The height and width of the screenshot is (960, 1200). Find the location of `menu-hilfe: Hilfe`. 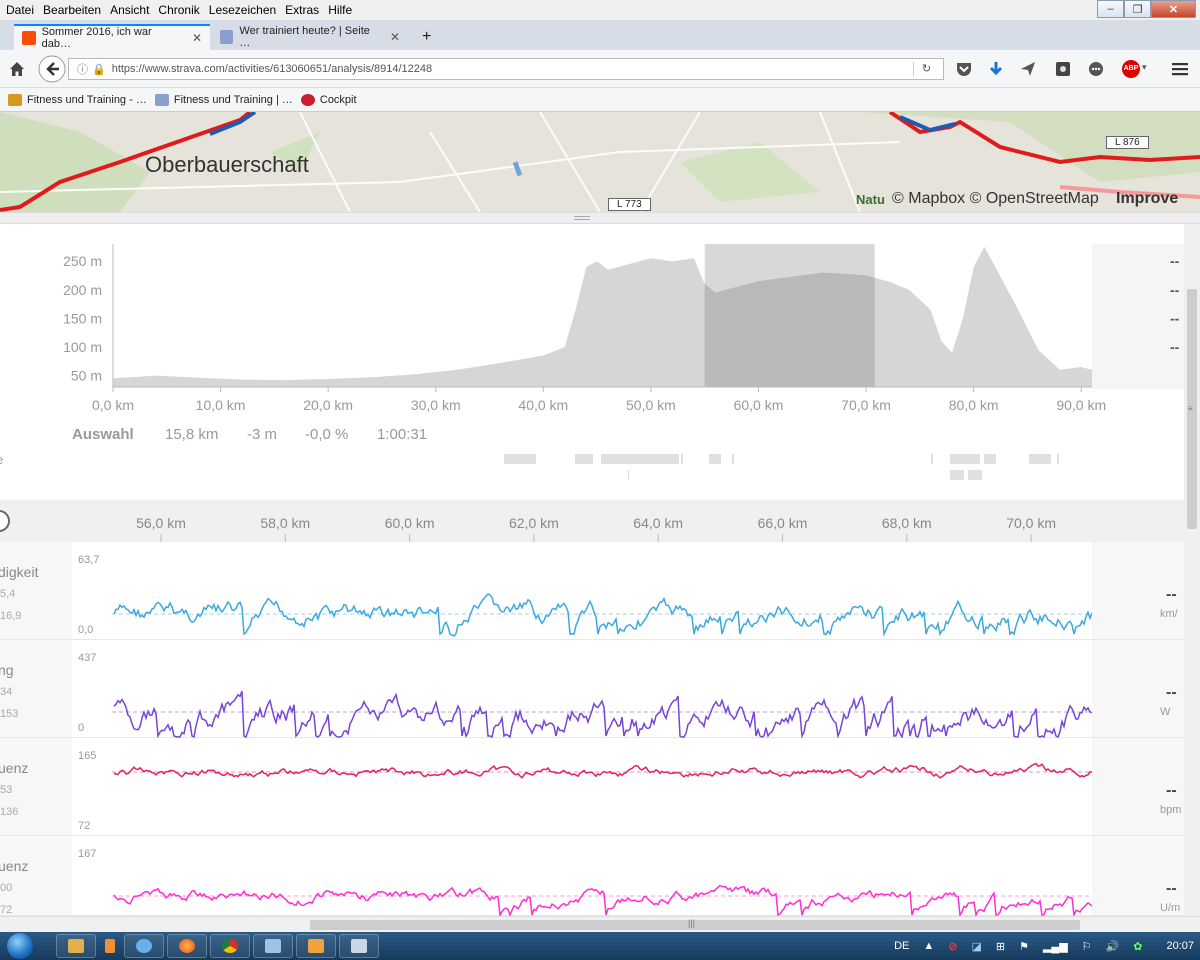

menu-hilfe: Hilfe is located at coordinates (340, 10).